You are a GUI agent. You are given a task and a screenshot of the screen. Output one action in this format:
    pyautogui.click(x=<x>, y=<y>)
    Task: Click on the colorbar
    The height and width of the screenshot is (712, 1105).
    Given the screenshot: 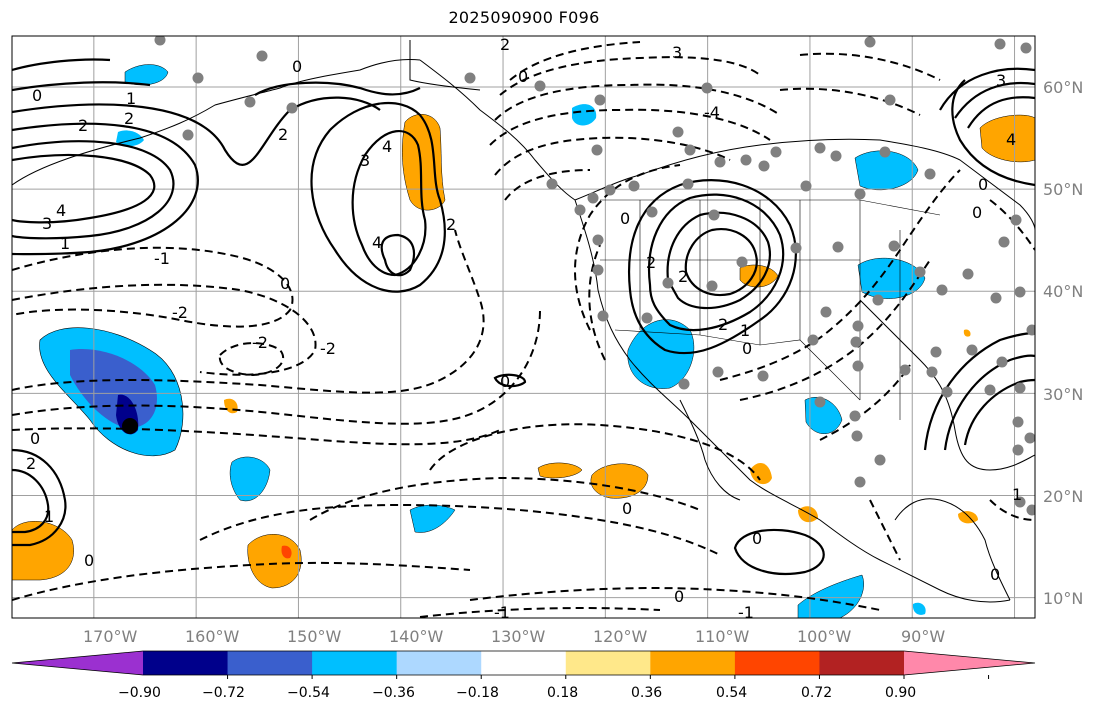 What is the action you would take?
    pyautogui.click(x=523, y=664)
    